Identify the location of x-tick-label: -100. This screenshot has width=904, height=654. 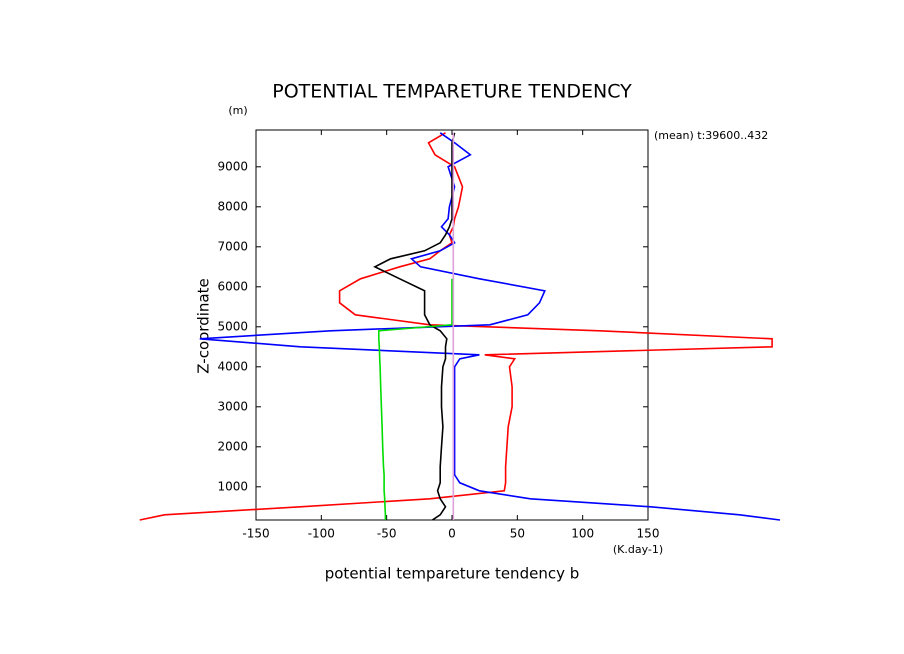
(321, 534).